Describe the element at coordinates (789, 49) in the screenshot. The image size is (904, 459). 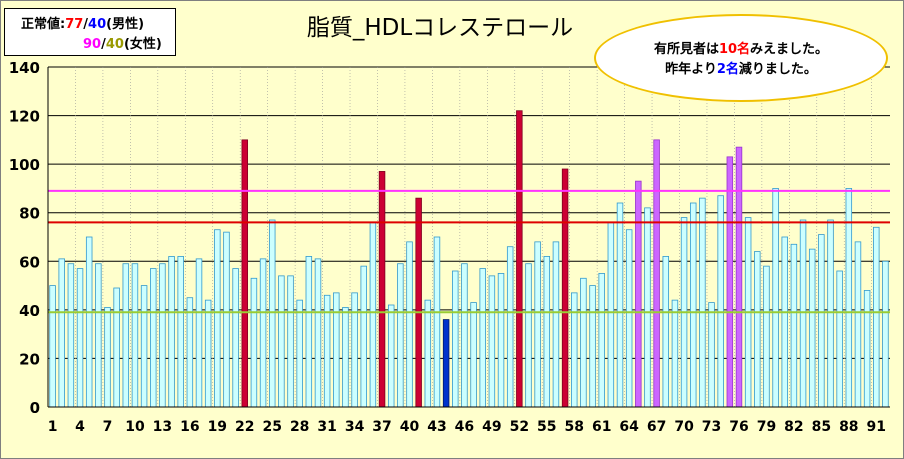
I see `note-line1-suffix: みえました。` at that location.